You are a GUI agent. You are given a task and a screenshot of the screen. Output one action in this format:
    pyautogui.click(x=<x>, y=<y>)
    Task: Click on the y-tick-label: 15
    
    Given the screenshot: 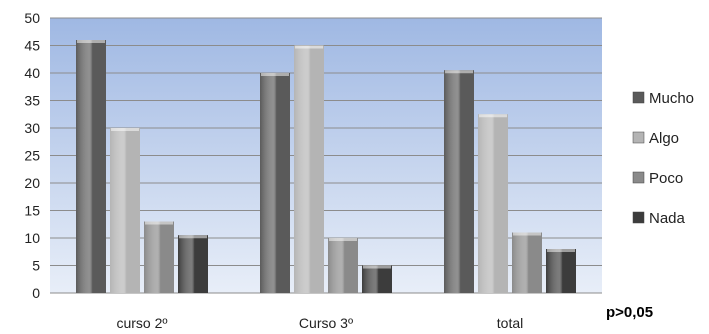 What is the action you would take?
    pyautogui.click(x=32, y=211)
    